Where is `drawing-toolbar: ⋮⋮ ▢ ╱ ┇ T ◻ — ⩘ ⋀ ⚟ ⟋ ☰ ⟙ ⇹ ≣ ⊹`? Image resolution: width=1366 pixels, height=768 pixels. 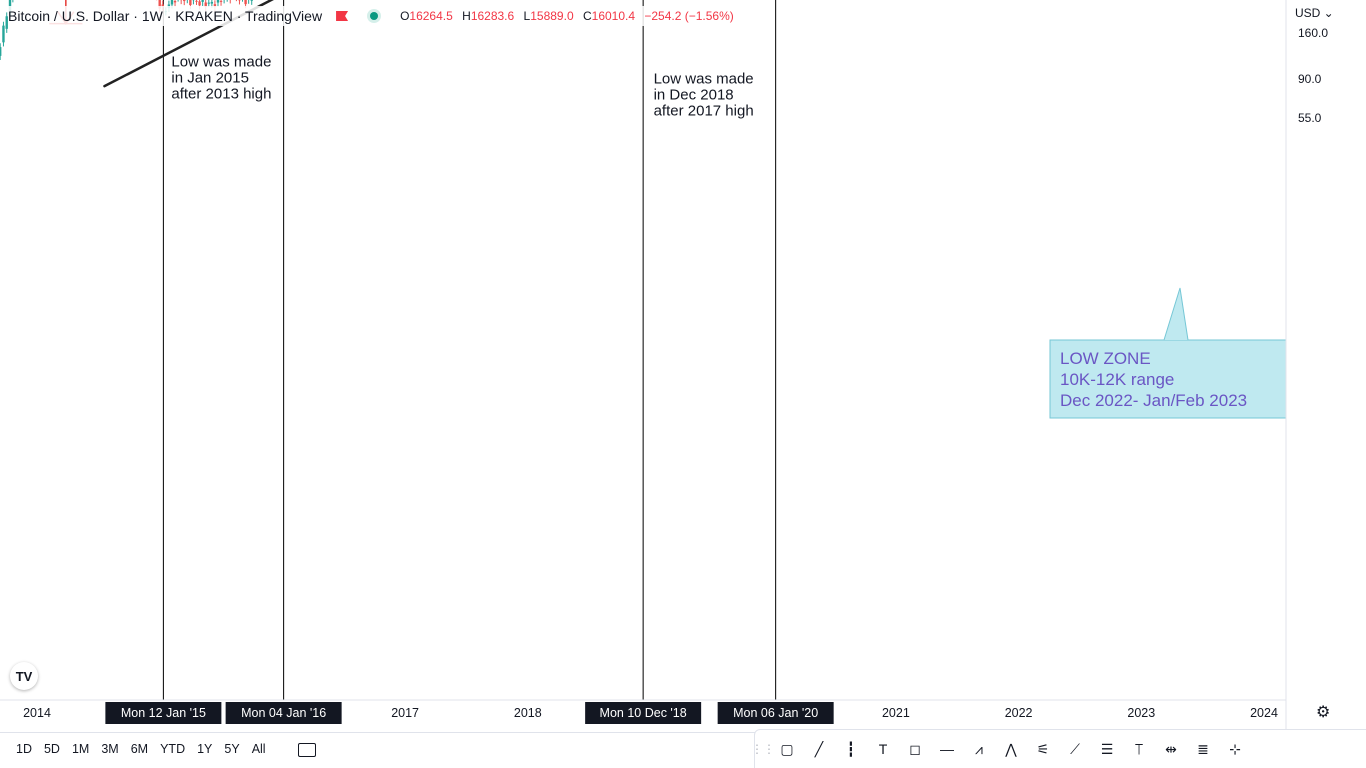 drawing-toolbar: ⋮⋮ ▢ ╱ ┇ T ◻ — ⩘ ⋀ ⚟ ⟋ ☰ ⟙ ⇹ ≣ ⊹ is located at coordinates (1058, 748).